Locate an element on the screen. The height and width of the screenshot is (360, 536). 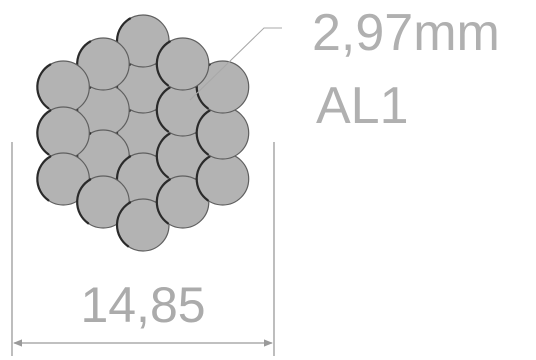
wire-diameter-label: 2,97mm is located at coordinates (406, 33).